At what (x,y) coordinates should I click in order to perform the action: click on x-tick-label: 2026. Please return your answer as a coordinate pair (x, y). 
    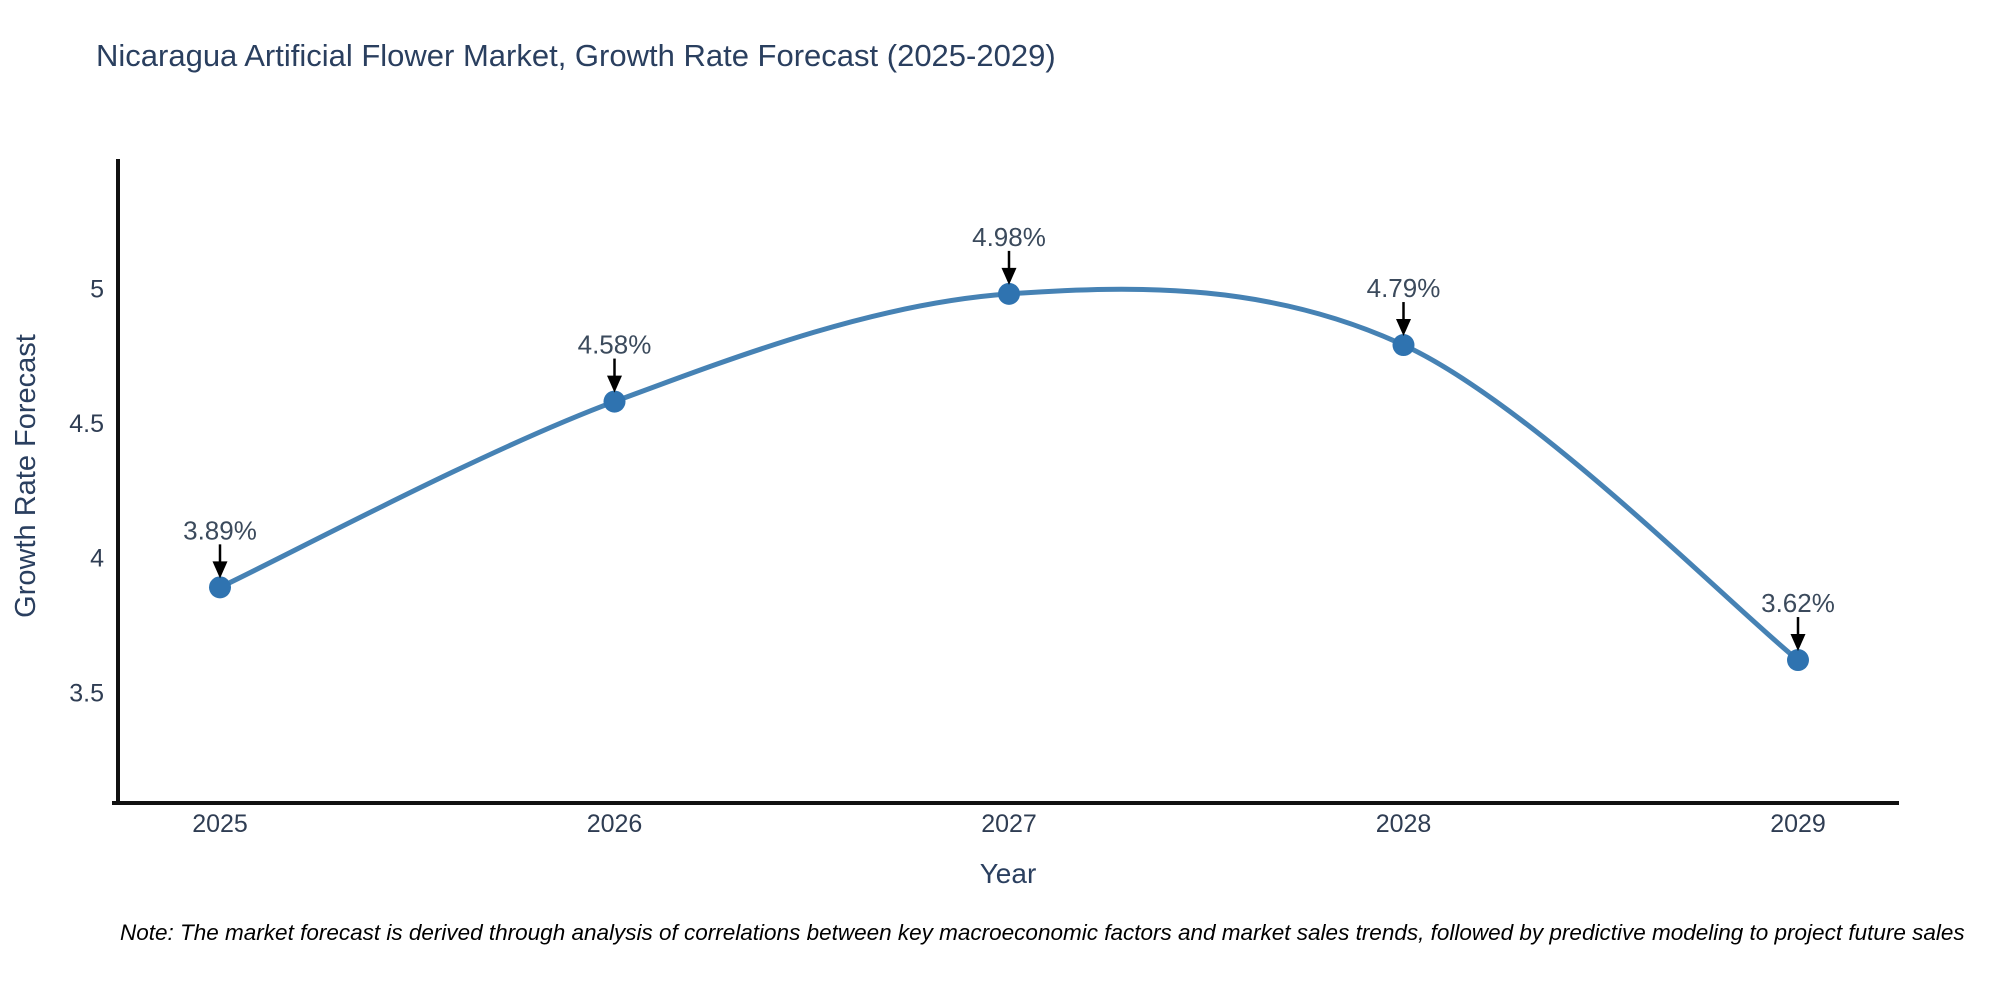
    Looking at the image, I should click on (615, 824).